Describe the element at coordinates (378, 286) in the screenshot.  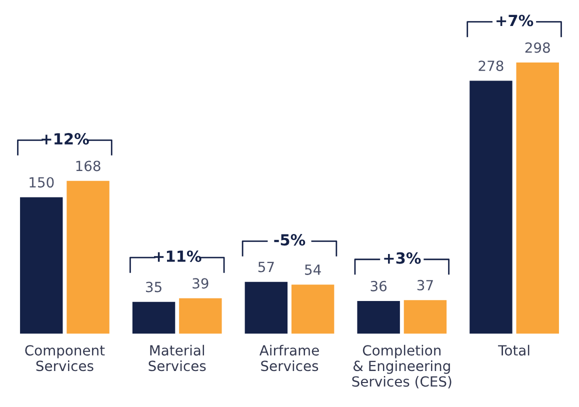
I see `data-label: 36` at that location.